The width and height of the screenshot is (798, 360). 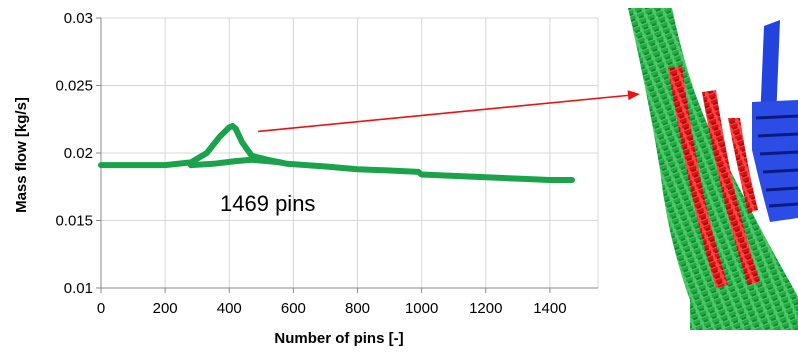 I want to click on blue-block, so click(x=775, y=161).